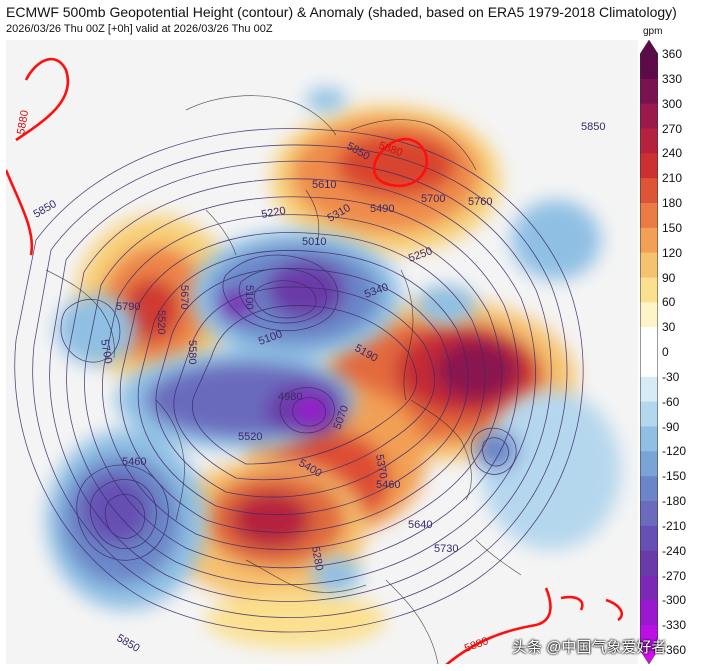 The image size is (718, 671). Describe the element at coordinates (674, 625) in the screenshot. I see `colorbar-tick-label: -330` at that location.